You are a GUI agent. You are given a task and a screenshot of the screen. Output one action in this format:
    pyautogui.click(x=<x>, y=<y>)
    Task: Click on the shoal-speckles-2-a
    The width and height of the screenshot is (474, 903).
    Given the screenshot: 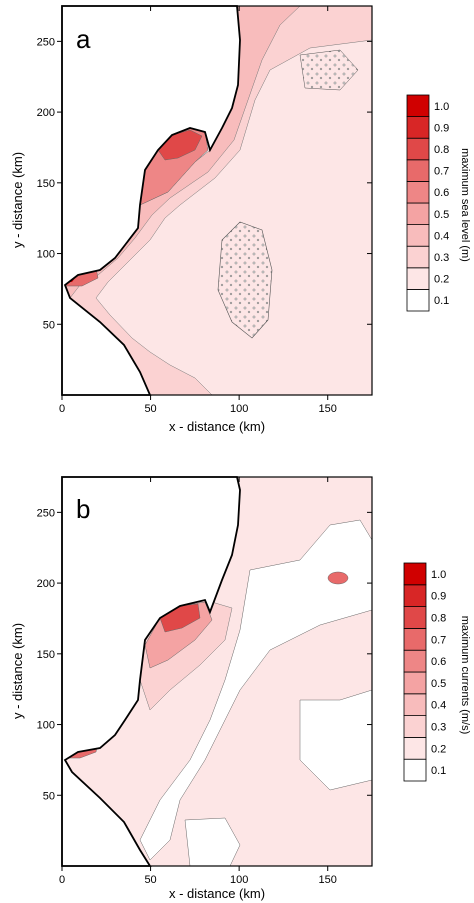 What is the action you would take?
    pyautogui.click(x=329, y=70)
    